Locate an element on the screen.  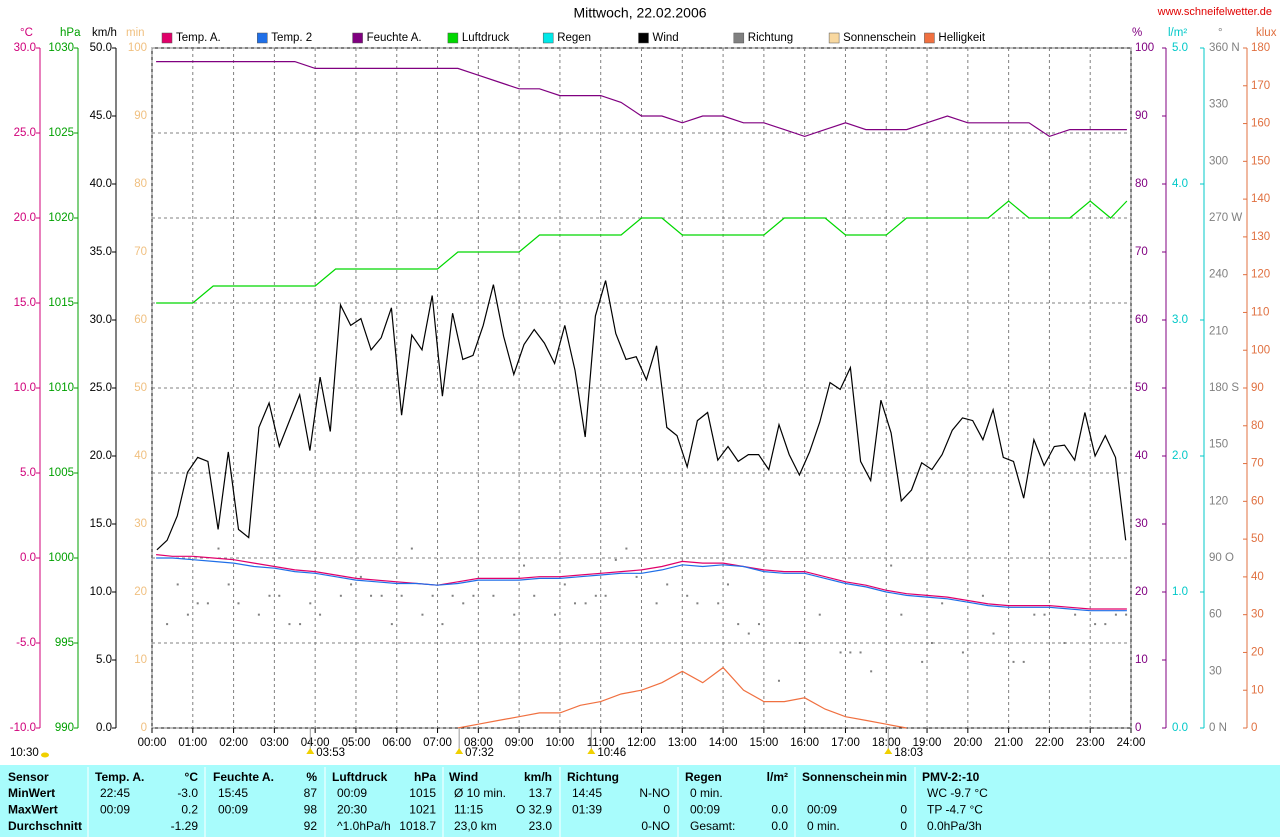
legend-label: Temp. A. is located at coordinates (198, 38).